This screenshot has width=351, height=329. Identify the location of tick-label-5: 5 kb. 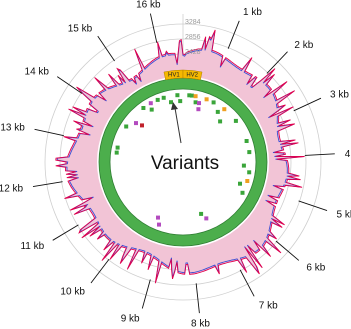
(344, 214).